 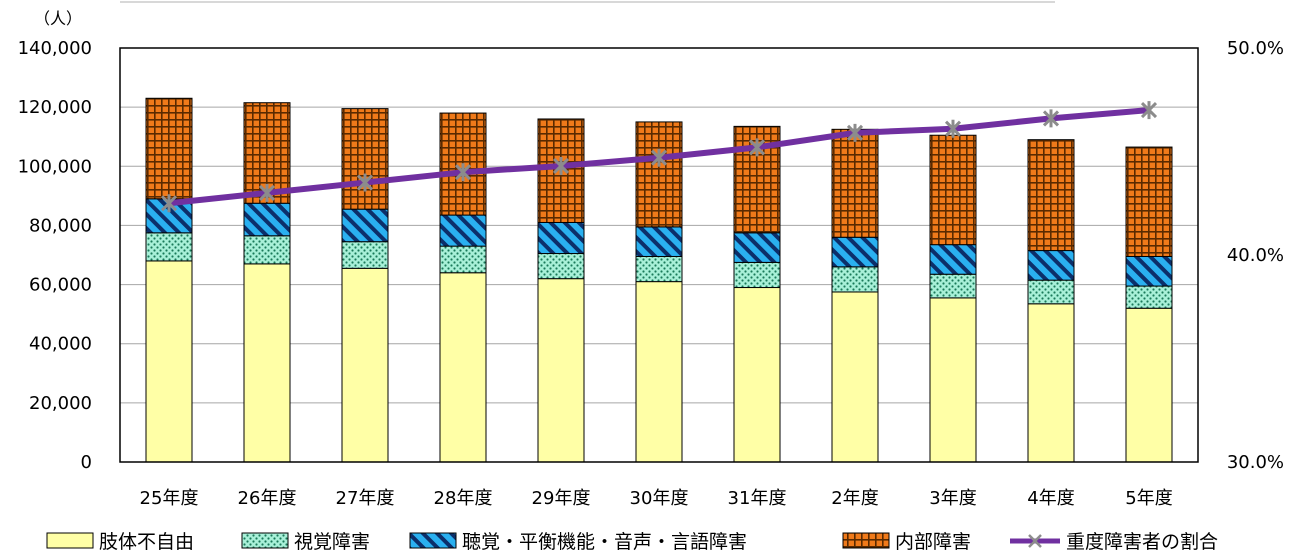 What do you see at coordinates (55, 107) in the screenshot?
I see `y-left-tick-label: 120,000` at bounding box center [55, 107].